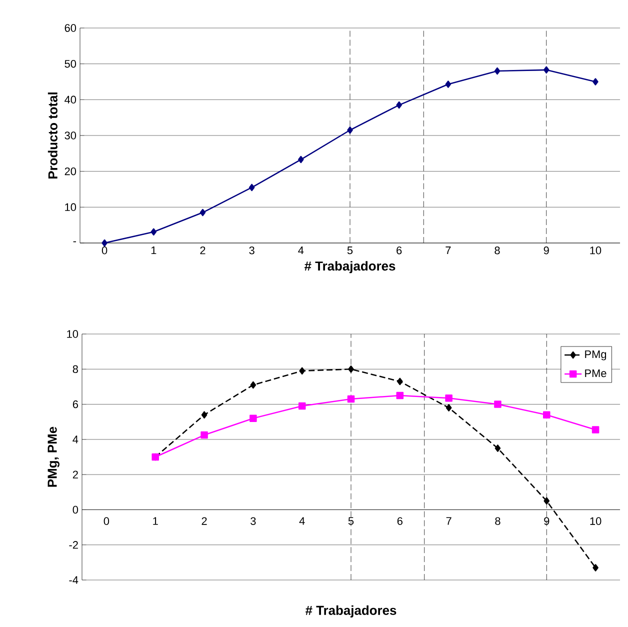 The height and width of the screenshot is (627, 628). Describe the element at coordinates (75, 440) in the screenshot. I see `y-tick-label: 4` at that location.